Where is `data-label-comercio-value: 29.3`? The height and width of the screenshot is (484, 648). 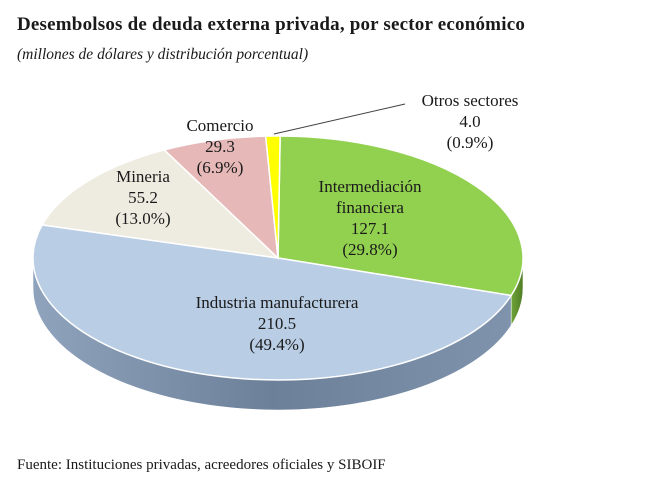
data-label-comercio-value: 29.3 is located at coordinates (220, 146).